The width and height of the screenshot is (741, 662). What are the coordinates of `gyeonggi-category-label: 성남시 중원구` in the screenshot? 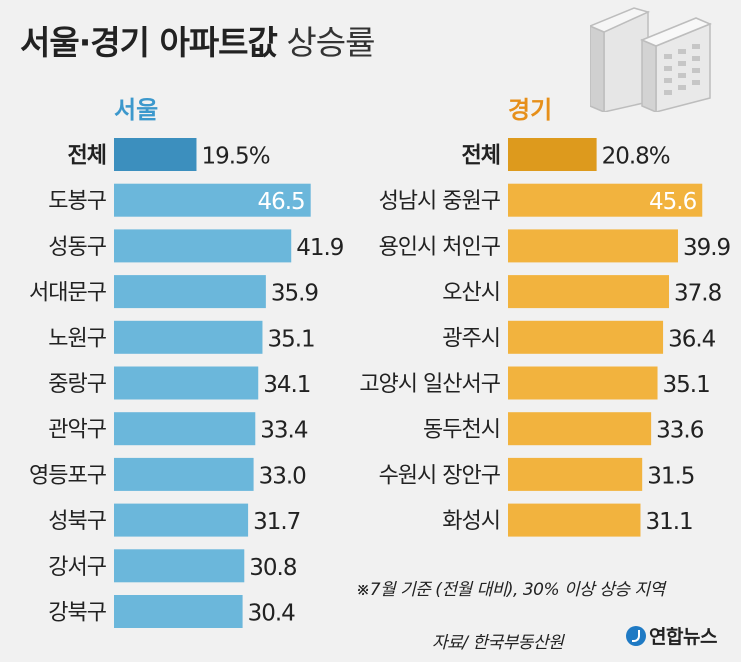 It's located at (440, 201).